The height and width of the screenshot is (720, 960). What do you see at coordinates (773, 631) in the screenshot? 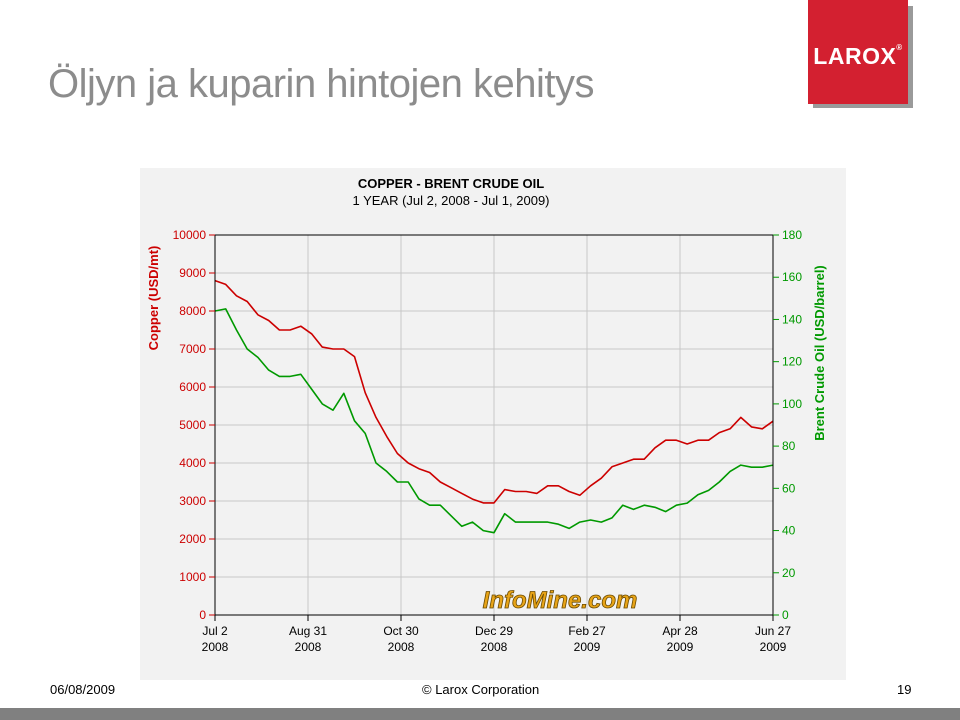
I see `x-tick-label: Jun 27` at bounding box center [773, 631].